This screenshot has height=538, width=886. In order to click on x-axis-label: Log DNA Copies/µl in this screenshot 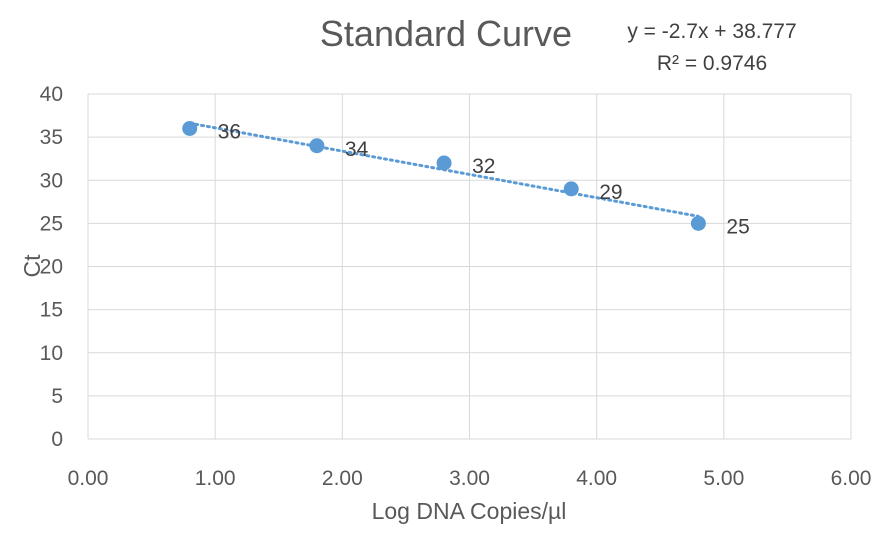, I will do `click(469, 511)`.